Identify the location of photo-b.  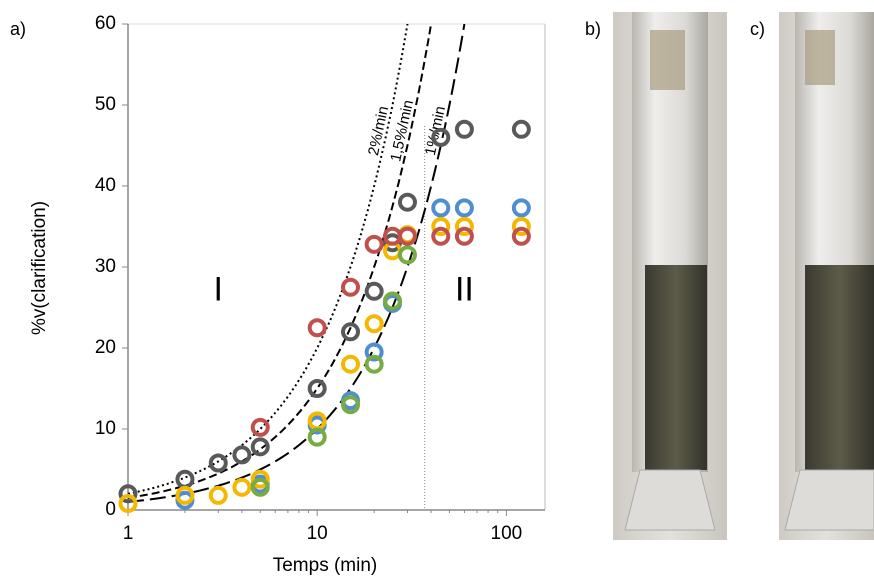
(670, 276).